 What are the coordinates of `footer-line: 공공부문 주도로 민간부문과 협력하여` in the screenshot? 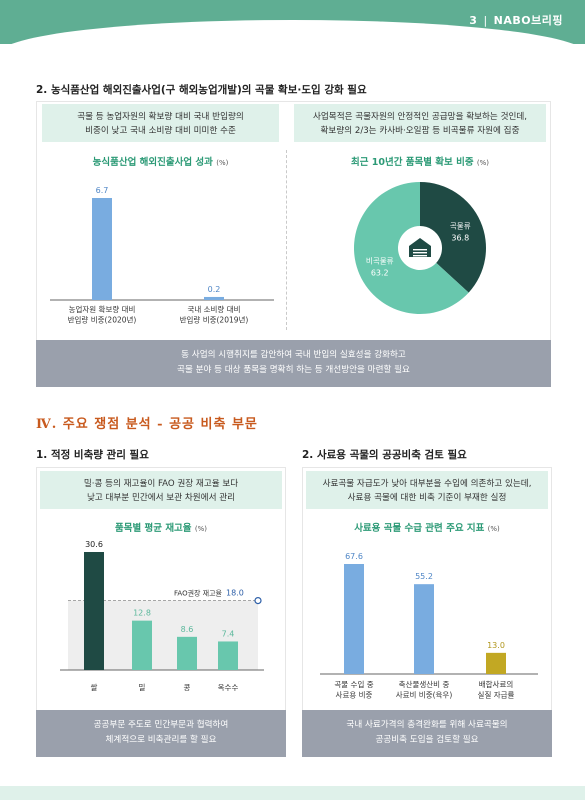 It's located at (161, 725).